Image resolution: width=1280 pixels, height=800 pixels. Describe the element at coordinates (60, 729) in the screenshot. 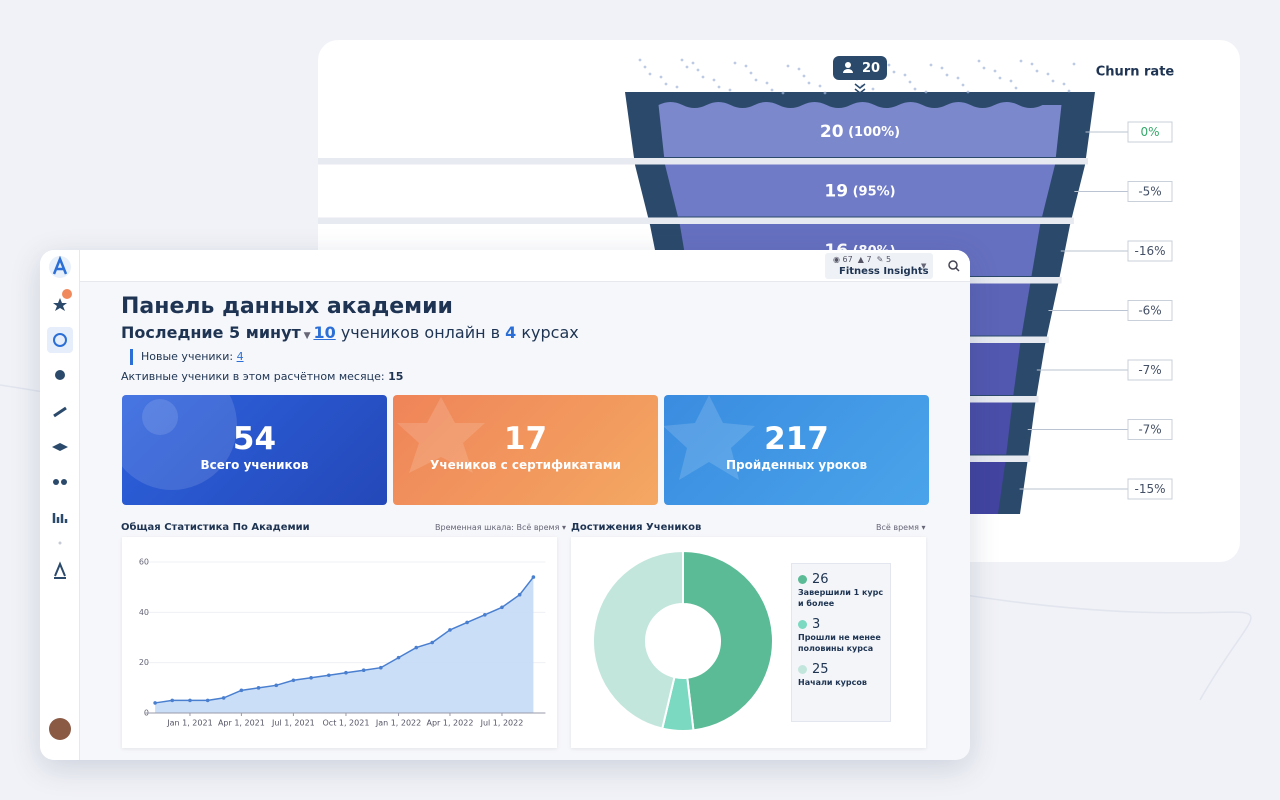

I see `user-avatar` at that location.